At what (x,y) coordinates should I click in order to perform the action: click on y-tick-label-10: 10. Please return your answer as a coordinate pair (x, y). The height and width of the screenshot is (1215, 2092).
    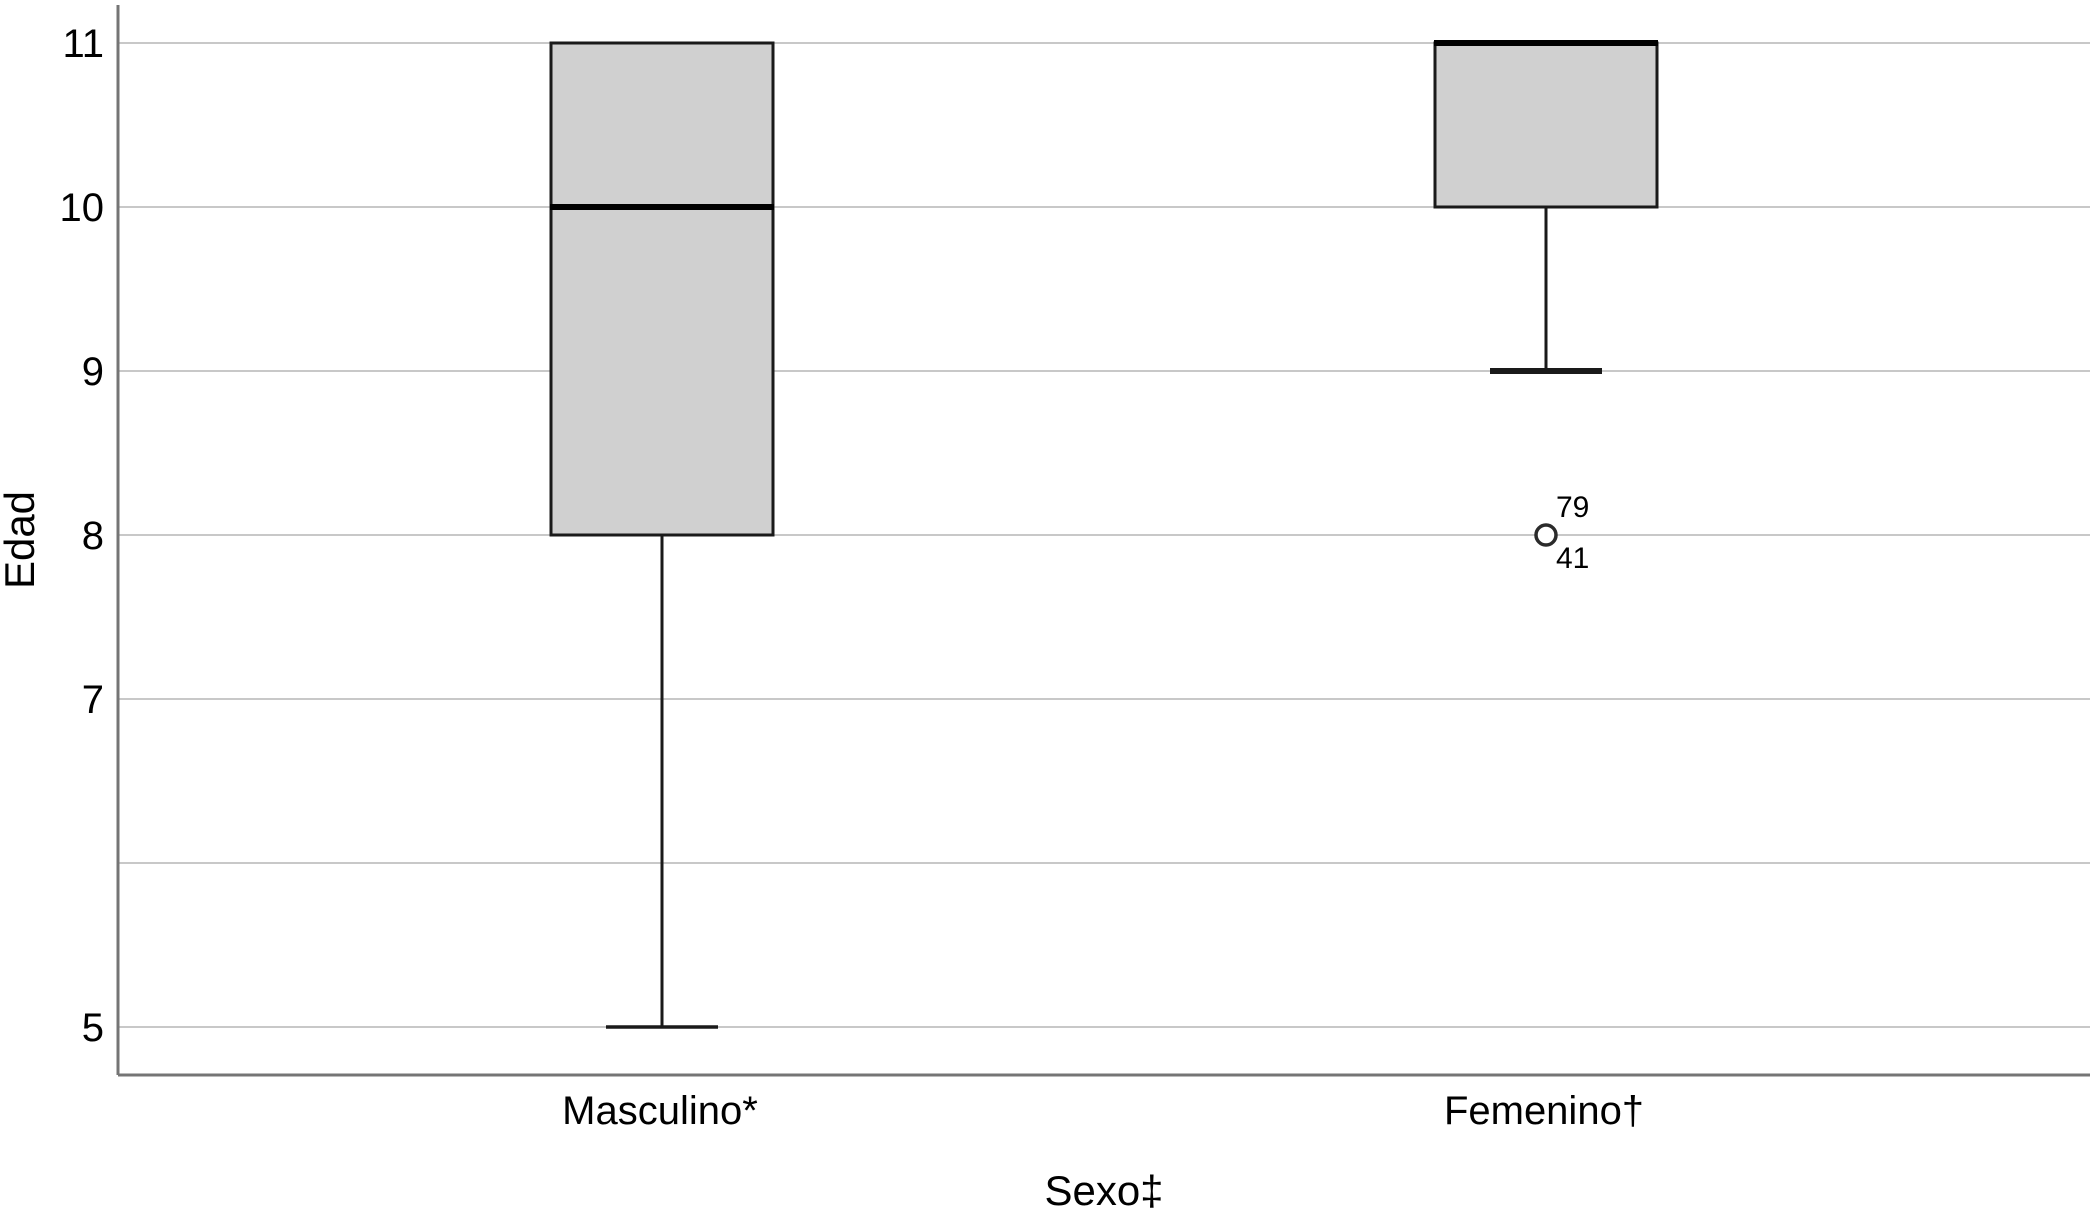
    Looking at the image, I should click on (82, 208).